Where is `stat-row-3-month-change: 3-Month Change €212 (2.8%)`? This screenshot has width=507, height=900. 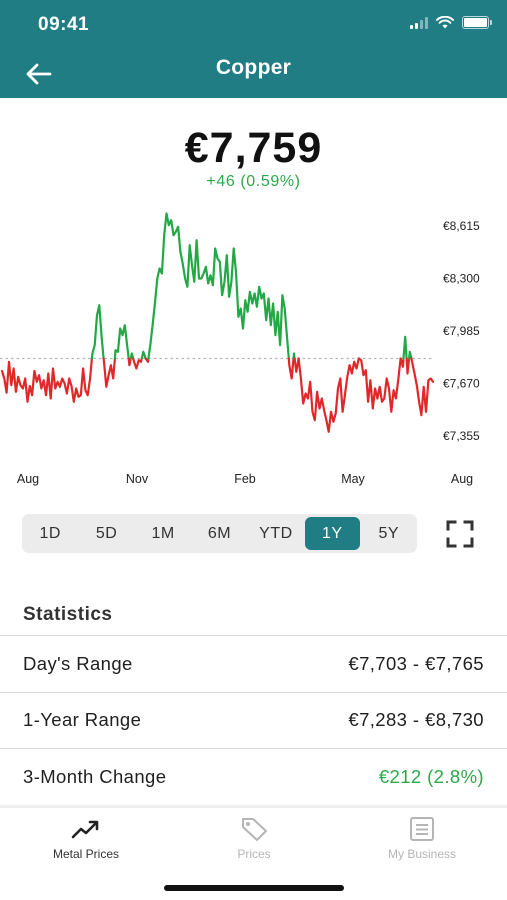 stat-row-3-month-change: 3-Month Change €212 (2.8%) is located at coordinates (253, 776).